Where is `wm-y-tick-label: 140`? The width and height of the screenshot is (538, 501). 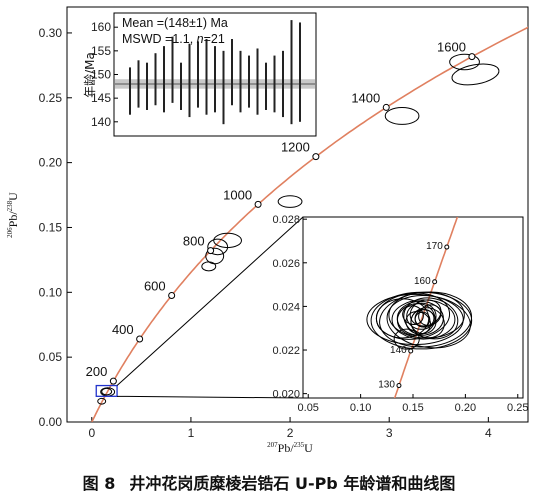 wm-y-tick-label: 140 is located at coordinates (101, 122).